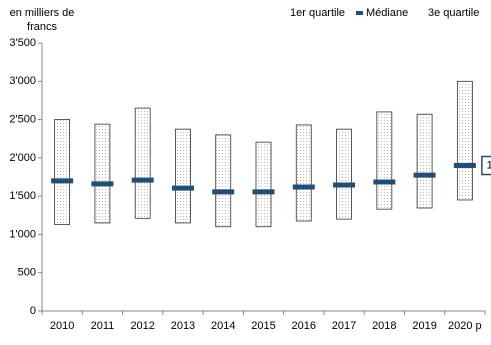 The width and height of the screenshot is (491, 345). What do you see at coordinates (223, 326) in the screenshot?
I see `x-tick-label: 2014` at bounding box center [223, 326].